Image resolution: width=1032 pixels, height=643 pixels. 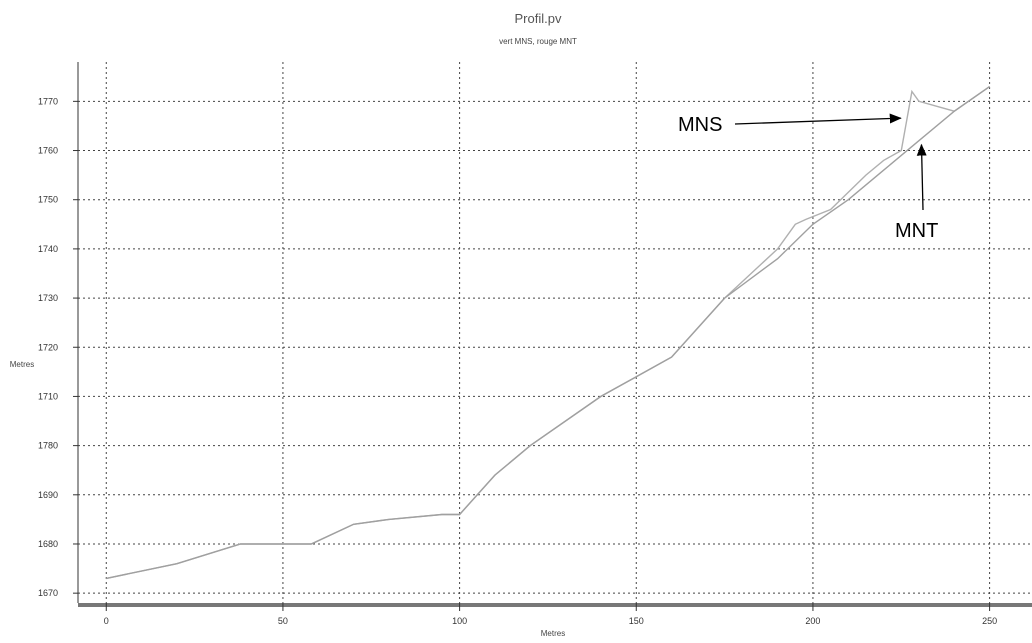 I want to click on annotation-mnt-arrow, so click(x=921, y=177).